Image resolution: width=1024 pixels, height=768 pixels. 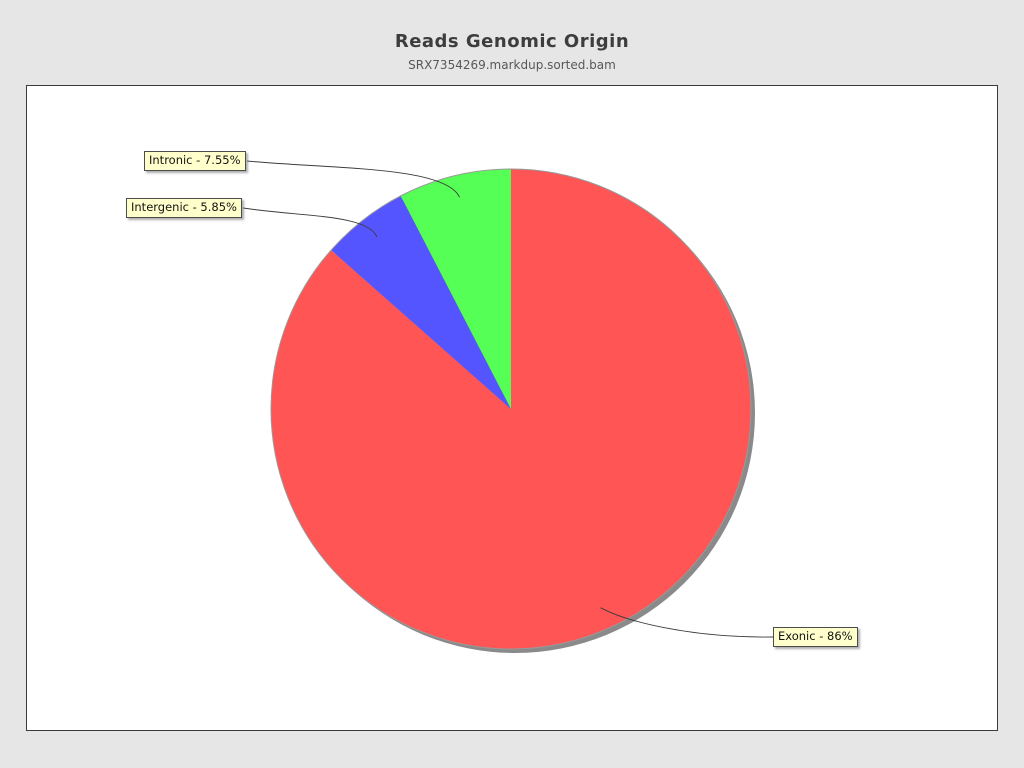 I want to click on slice-label-intergenic: Intergenic - 5.85%, so click(x=184, y=208).